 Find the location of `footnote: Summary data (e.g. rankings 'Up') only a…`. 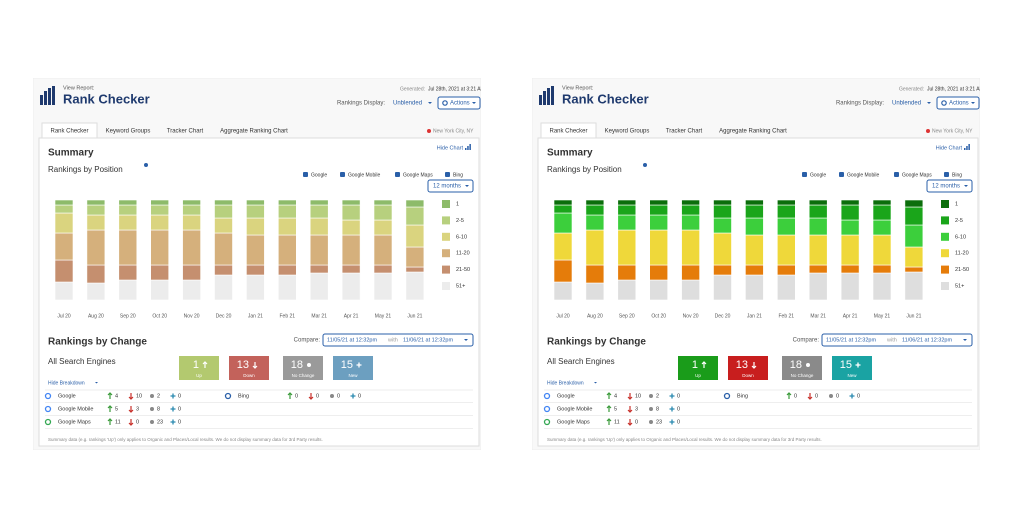

footnote: Summary data (e.g. rankings 'Up') only a… is located at coordinates (684, 439).